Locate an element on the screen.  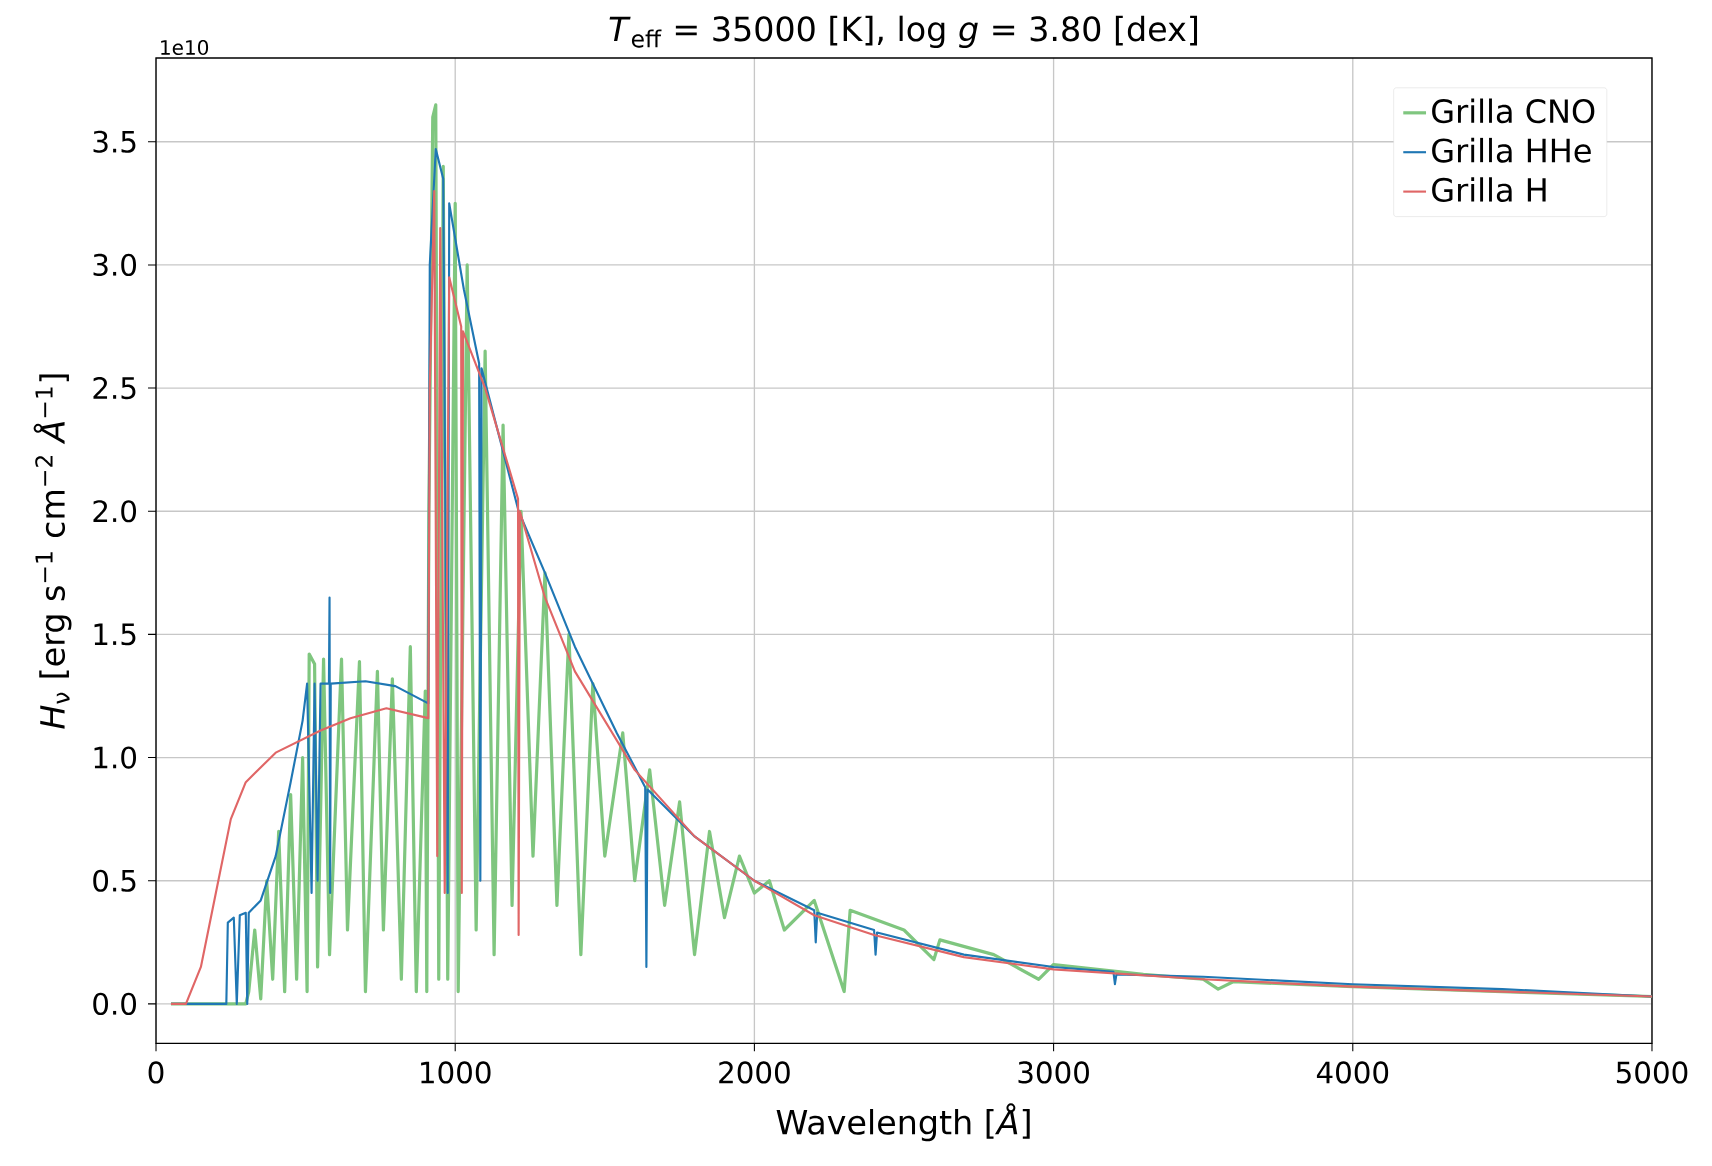
y-tick-label: 0.0 is located at coordinates (115, 1003).